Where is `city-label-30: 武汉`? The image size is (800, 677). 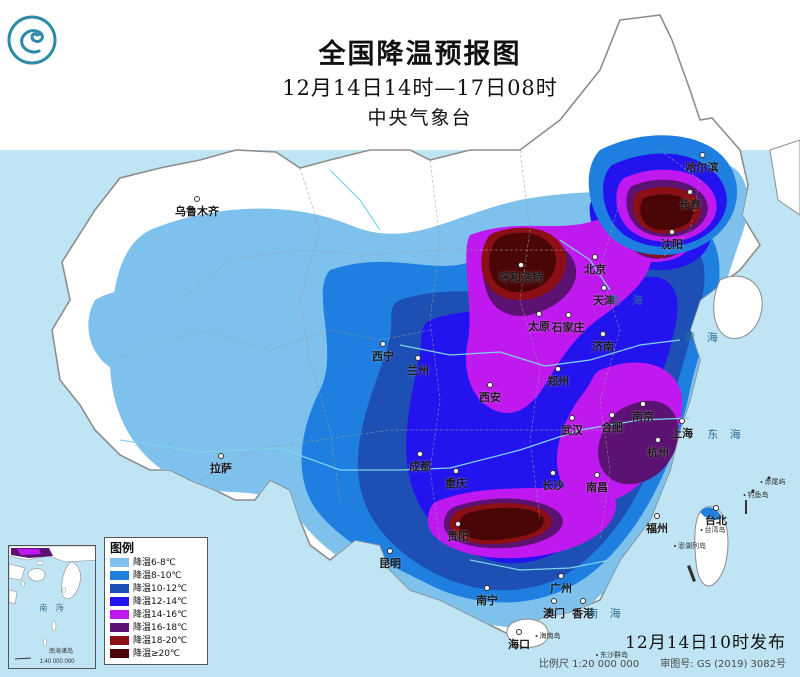 city-label-30: 武汉 is located at coordinates (572, 426).